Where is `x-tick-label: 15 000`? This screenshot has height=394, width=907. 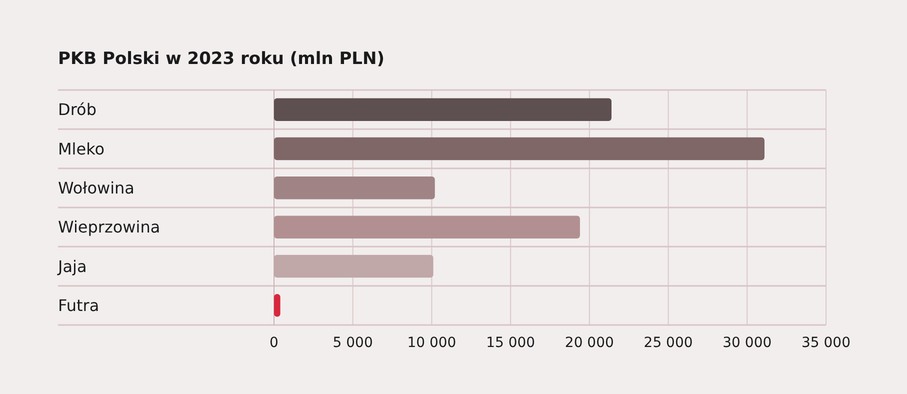 x-tick-label: 15 000 is located at coordinates (511, 343).